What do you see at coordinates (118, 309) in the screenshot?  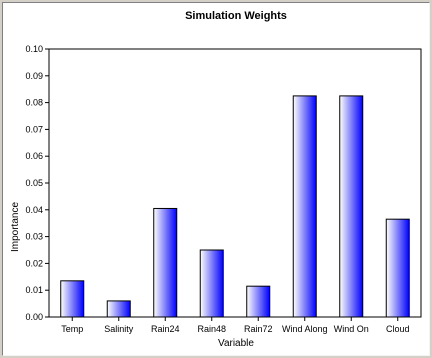 I see `bar-salinity` at bounding box center [118, 309].